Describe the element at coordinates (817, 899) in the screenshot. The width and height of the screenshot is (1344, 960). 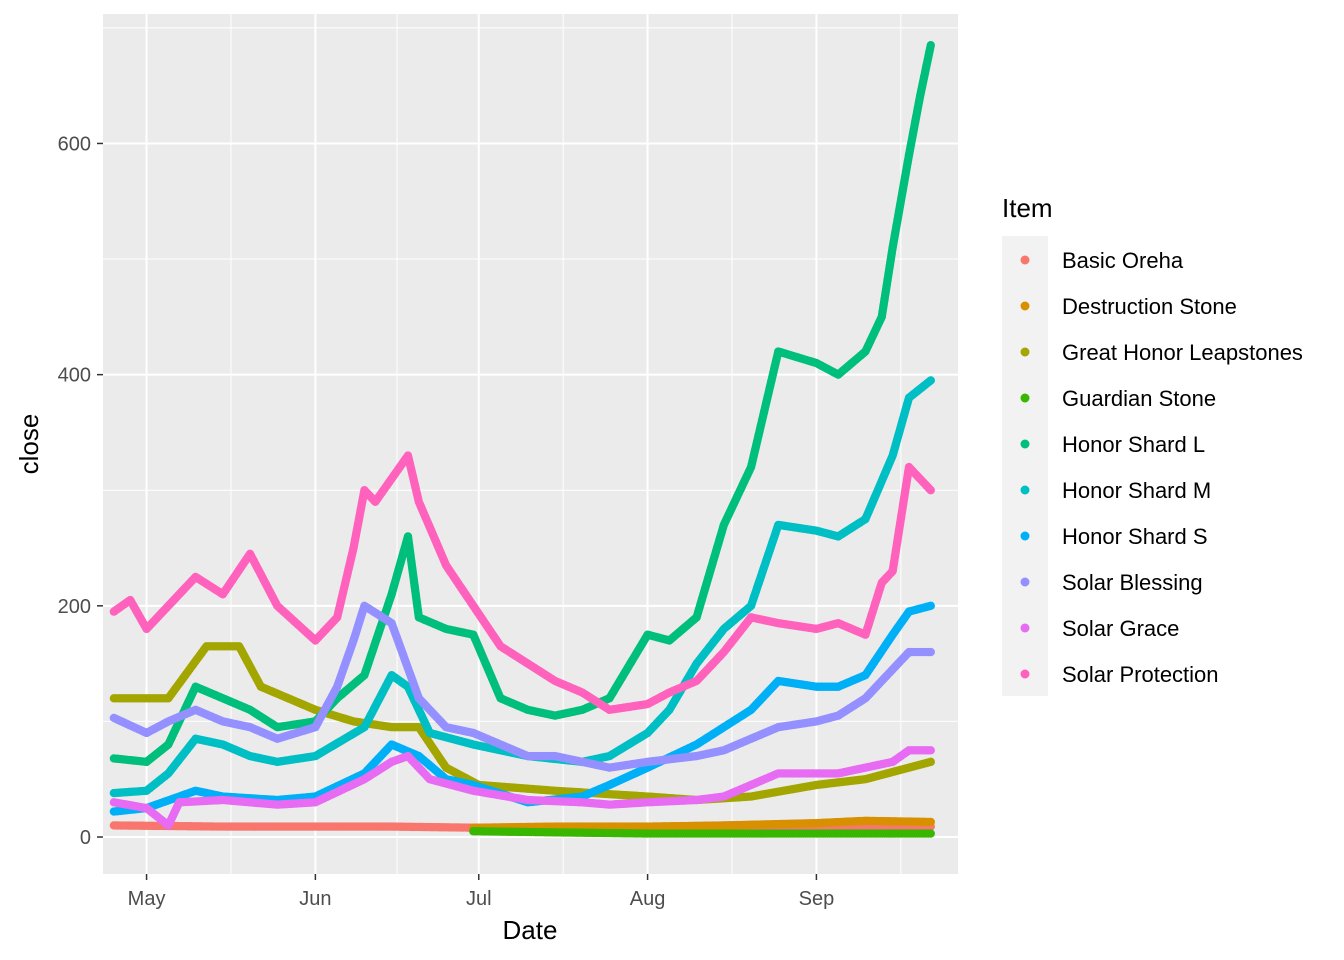
I see `x-tick-label: Sep` at that location.